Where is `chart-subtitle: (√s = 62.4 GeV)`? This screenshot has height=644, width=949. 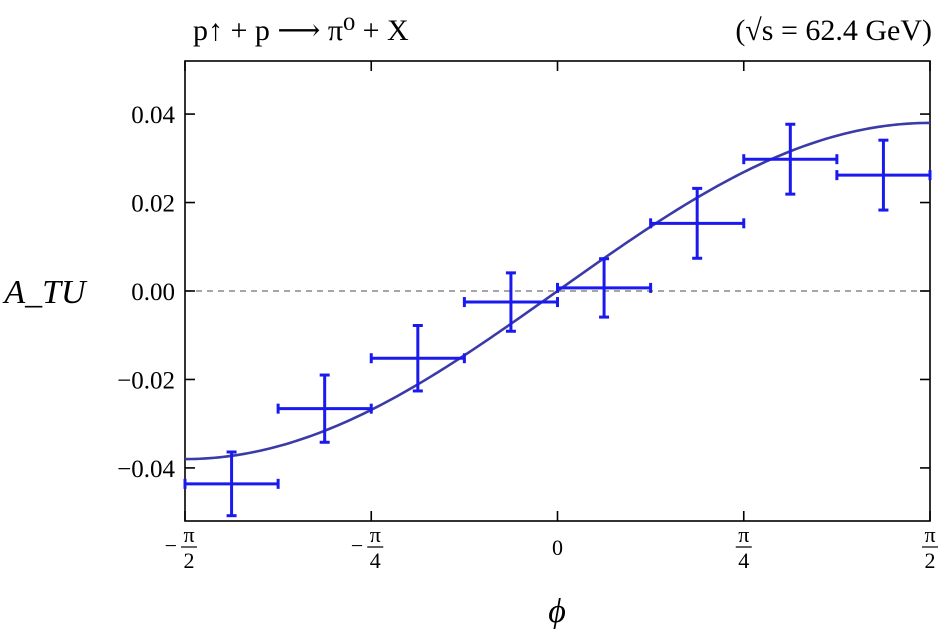 chart-subtitle: (√s = 62.4 GeV) is located at coordinates (833, 30).